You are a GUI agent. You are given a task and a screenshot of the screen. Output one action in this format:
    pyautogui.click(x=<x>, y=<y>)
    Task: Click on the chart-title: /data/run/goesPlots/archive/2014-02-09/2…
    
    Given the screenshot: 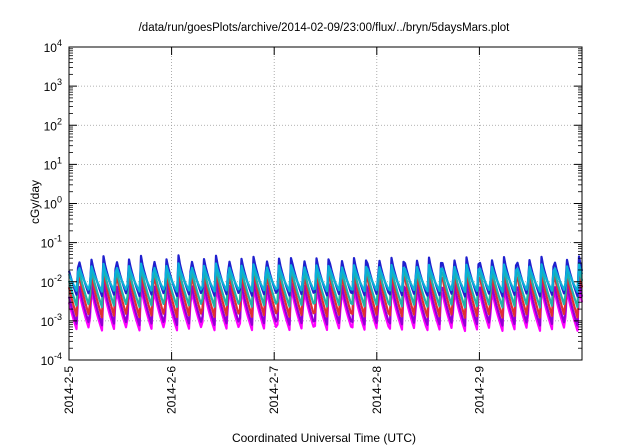 What is the action you would take?
    pyautogui.click(x=325, y=28)
    